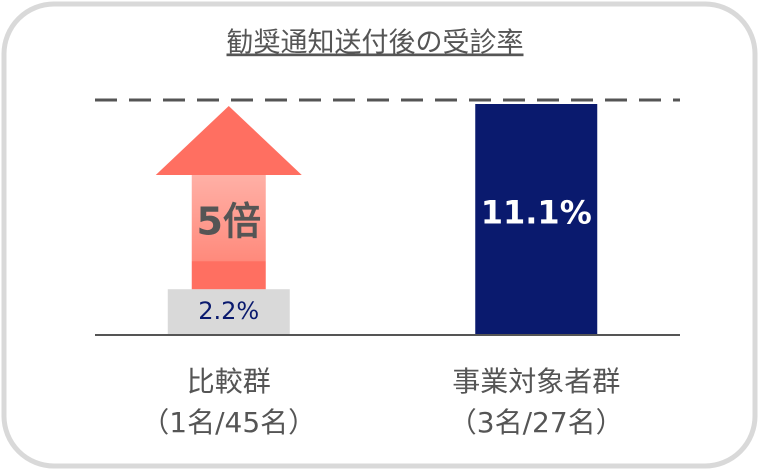 The image size is (759, 470). I want to click on chart-title: 勧奨通知送付後の受診率, so click(375, 43).